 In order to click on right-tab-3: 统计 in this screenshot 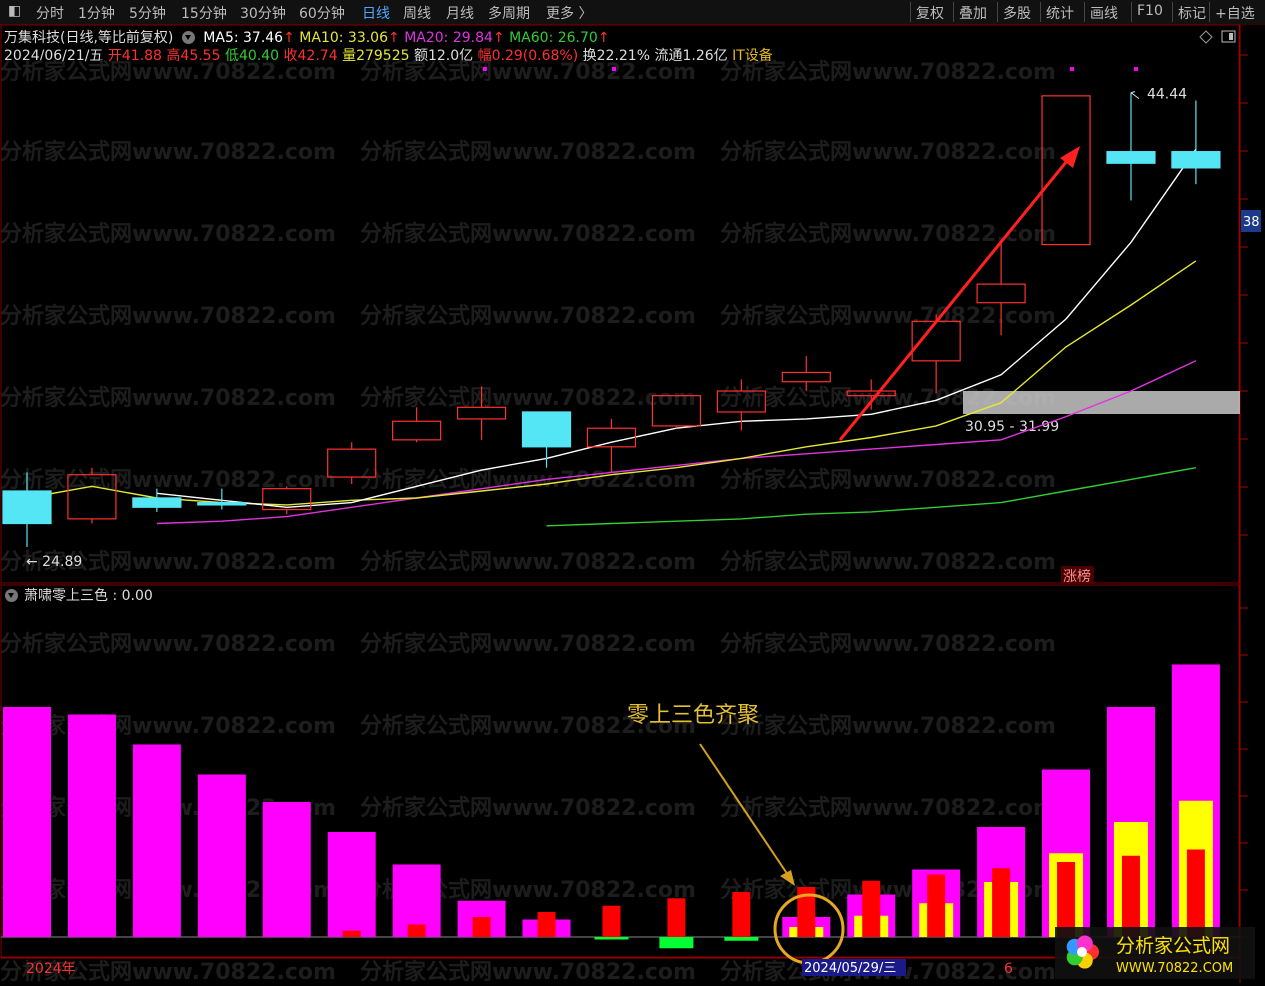, I will do `click(1060, 14)`.